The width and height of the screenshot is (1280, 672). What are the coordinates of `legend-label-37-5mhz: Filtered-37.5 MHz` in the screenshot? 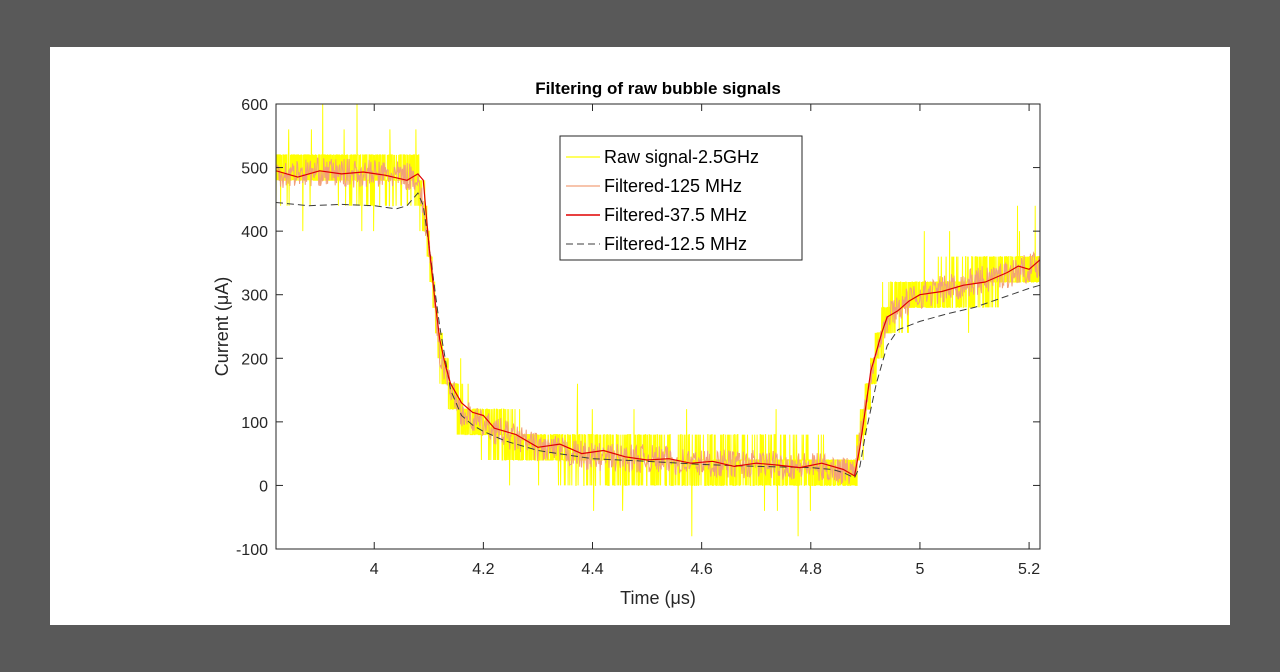 It's located at (675, 215).